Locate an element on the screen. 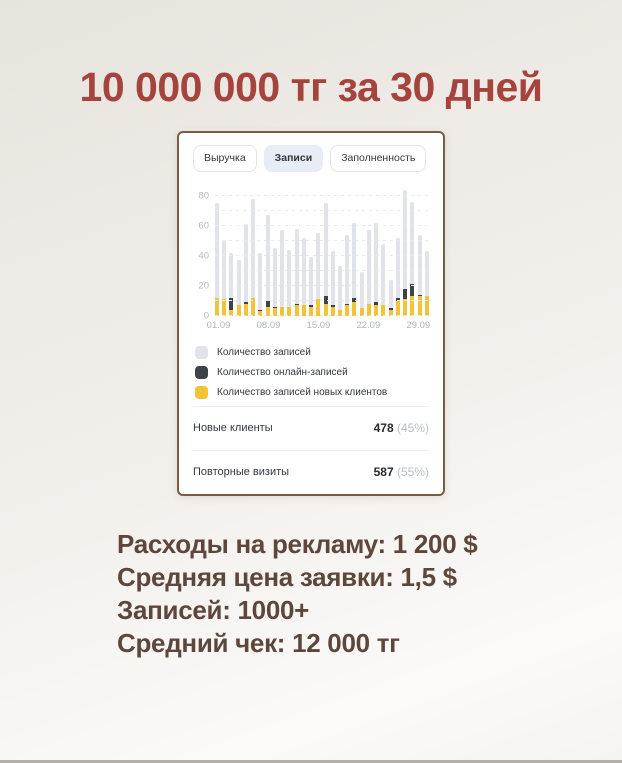 This screenshot has height=763, width=622. stat-value: 478 (45%) is located at coordinates (401, 428).